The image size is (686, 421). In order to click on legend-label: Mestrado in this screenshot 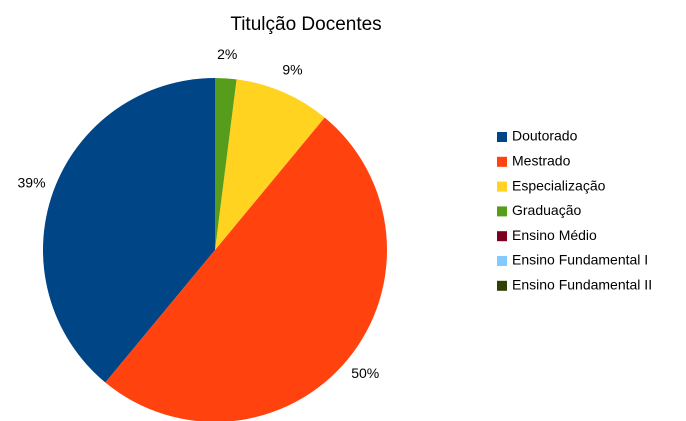, I will do `click(541, 161)`.